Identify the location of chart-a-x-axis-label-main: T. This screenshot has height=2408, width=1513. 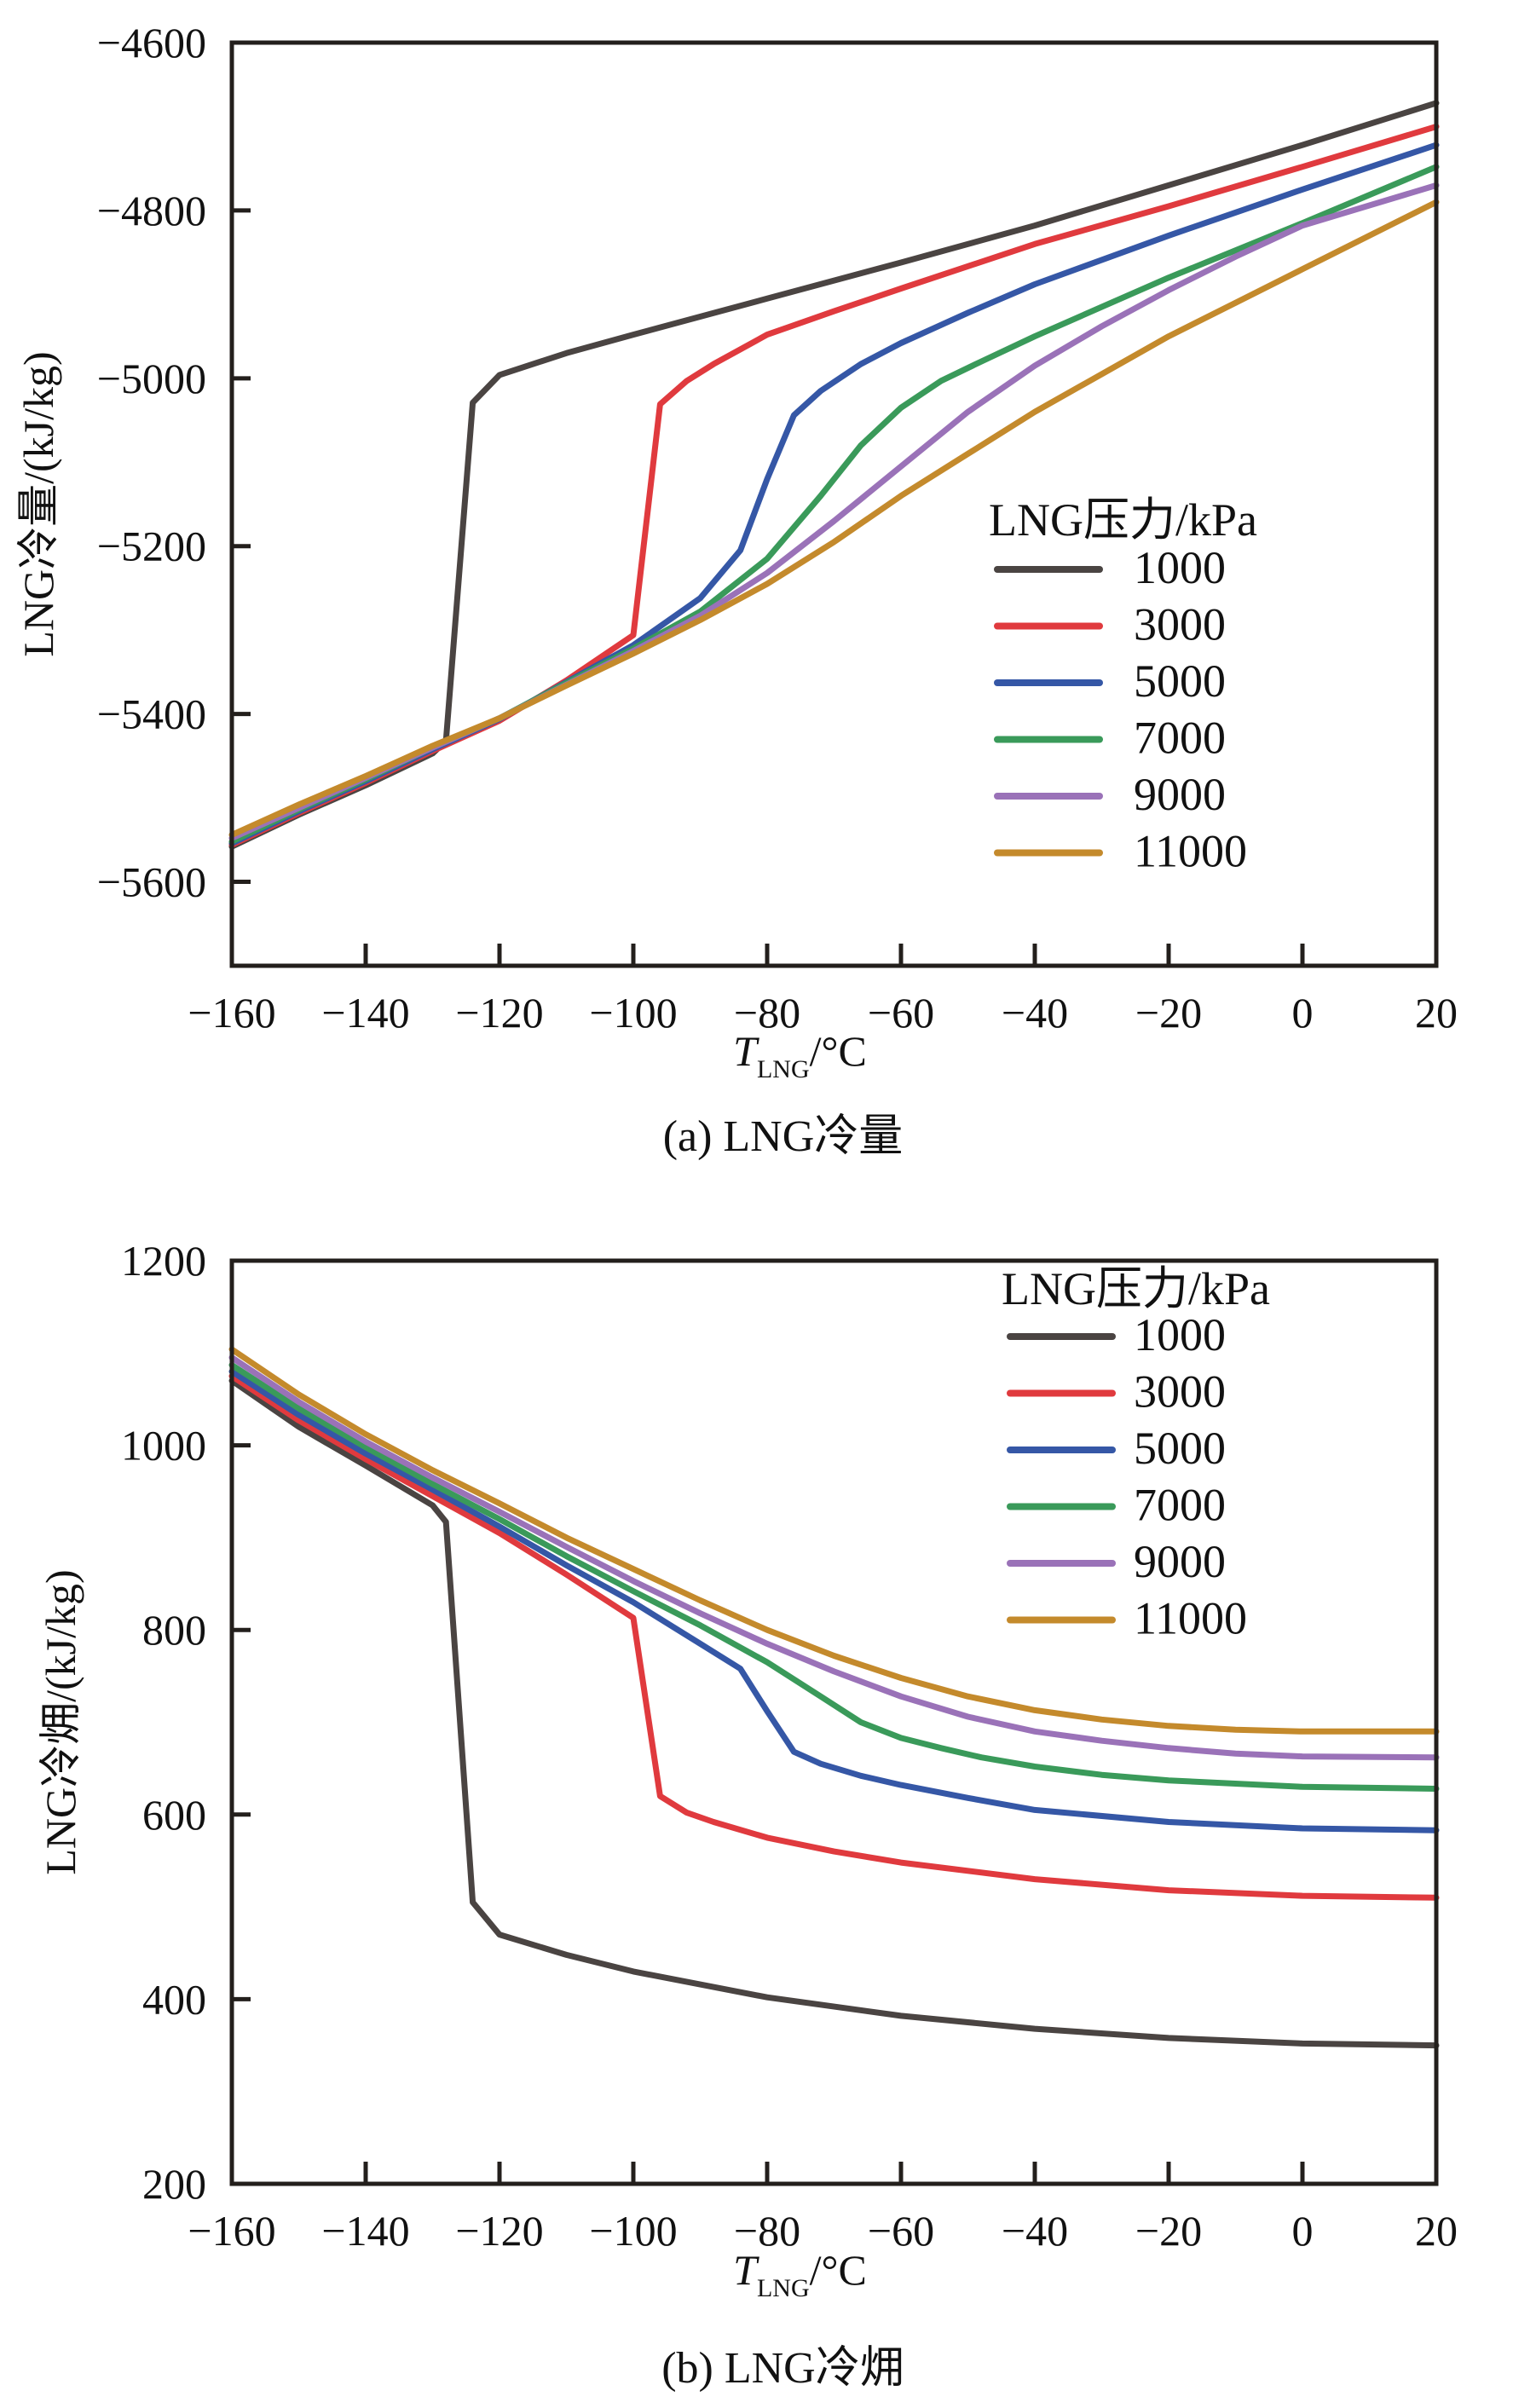
(746, 1051).